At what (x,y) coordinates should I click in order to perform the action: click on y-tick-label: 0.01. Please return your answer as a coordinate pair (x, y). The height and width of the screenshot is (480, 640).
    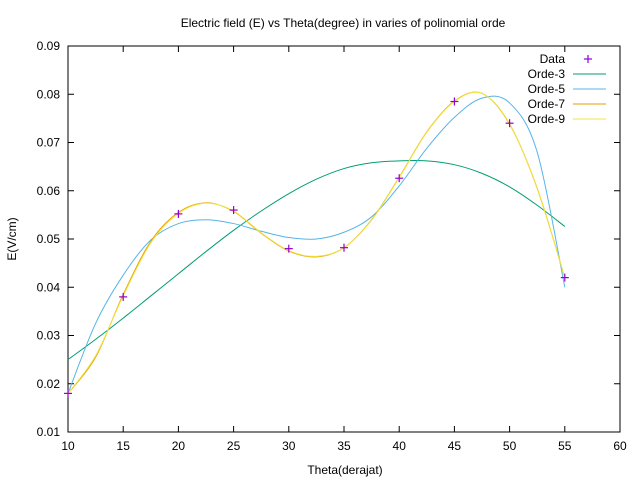
    Looking at the image, I should click on (49, 432).